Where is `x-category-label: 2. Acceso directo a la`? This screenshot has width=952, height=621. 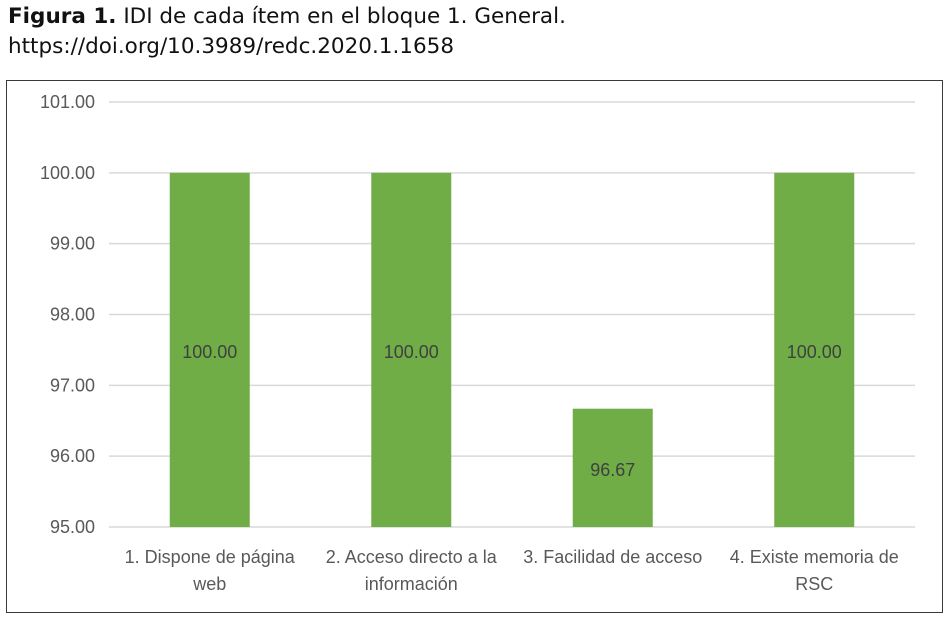 x-category-label: 2. Acceso directo a la is located at coordinates (412, 557).